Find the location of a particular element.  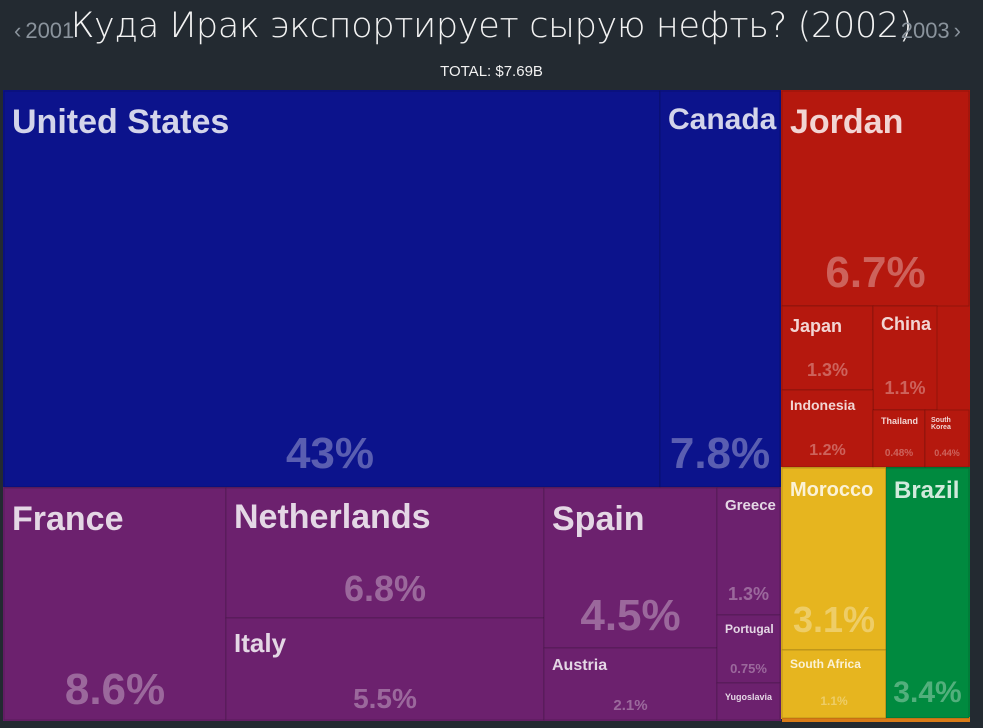

tile-south-africa: South Africa 1.1% is located at coordinates (834, 684).